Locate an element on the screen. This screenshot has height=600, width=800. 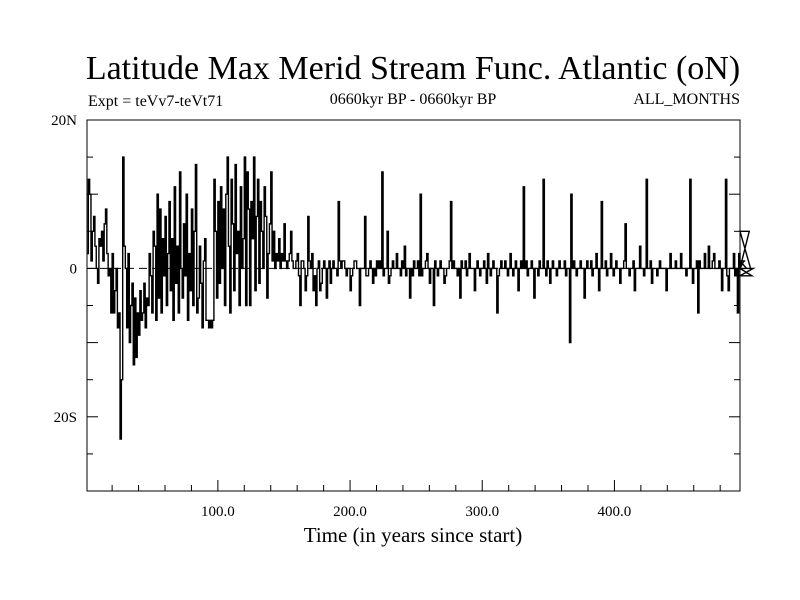
x-tick-label: 300.0 is located at coordinates (482, 512).